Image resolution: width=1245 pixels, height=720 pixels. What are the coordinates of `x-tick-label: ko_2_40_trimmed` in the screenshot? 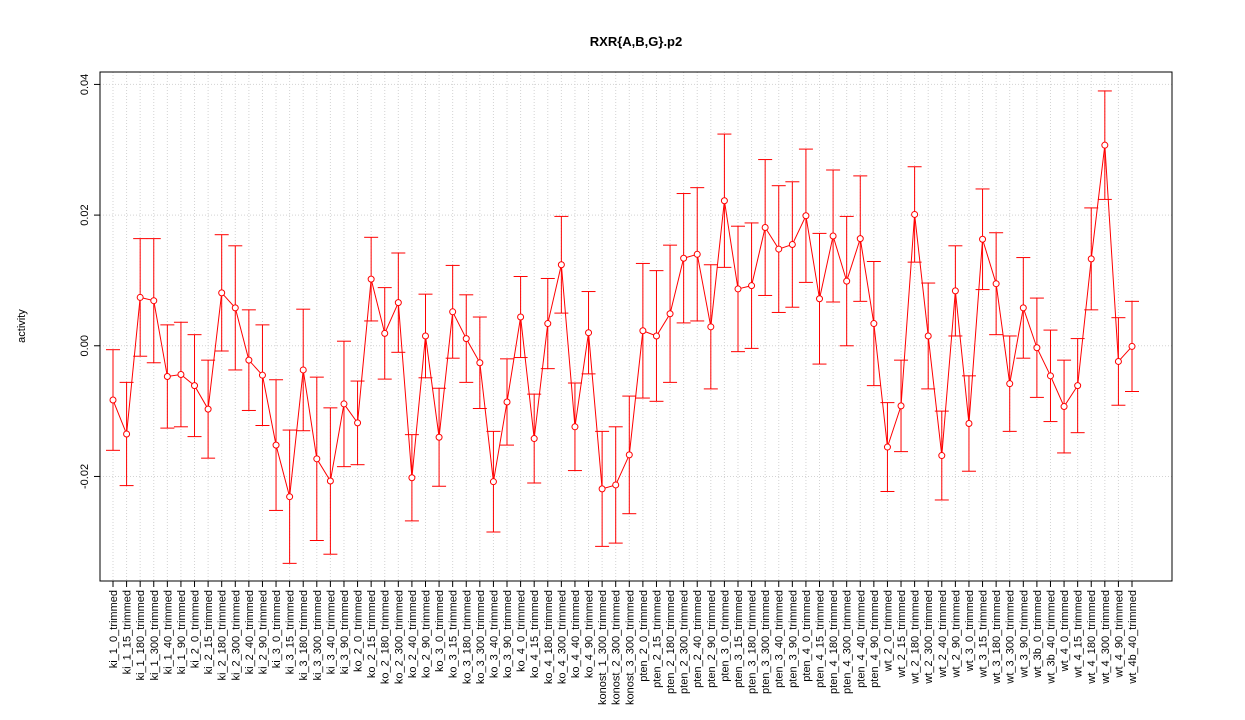 It's located at (413, 634).